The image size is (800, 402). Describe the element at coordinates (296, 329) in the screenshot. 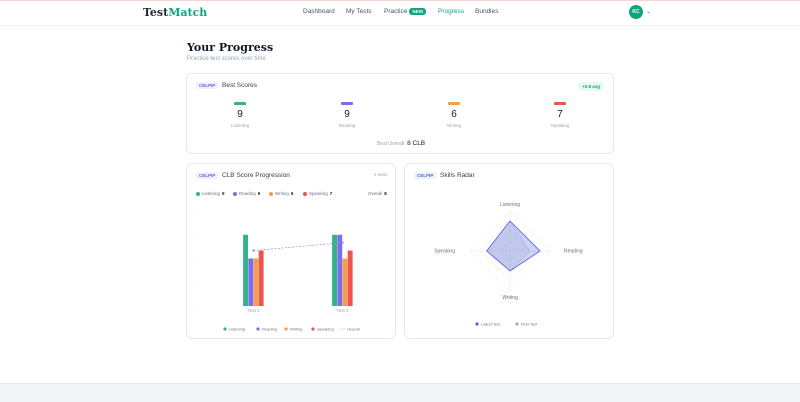

I see `legend-label: Writing` at that location.